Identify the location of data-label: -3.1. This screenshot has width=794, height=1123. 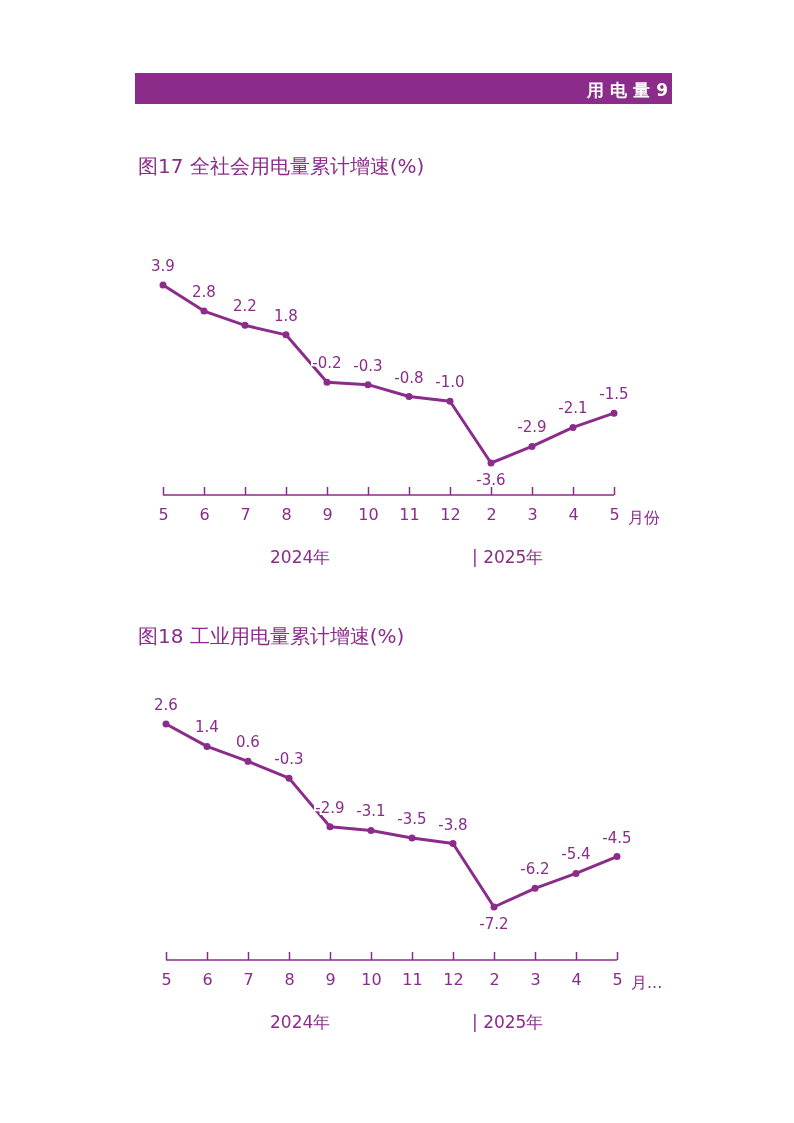
(371, 811).